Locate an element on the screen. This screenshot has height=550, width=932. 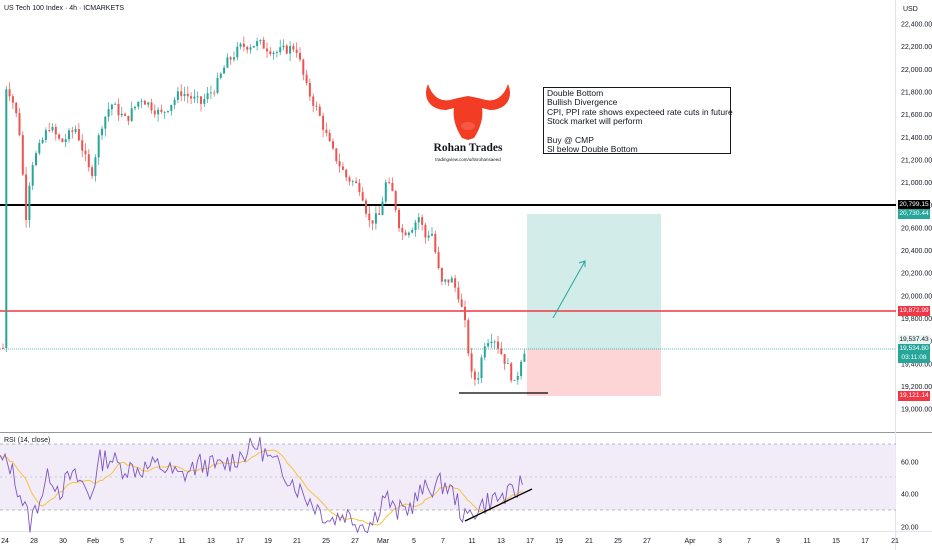
price-tick: 19,800.00 is located at coordinates (916, 319).